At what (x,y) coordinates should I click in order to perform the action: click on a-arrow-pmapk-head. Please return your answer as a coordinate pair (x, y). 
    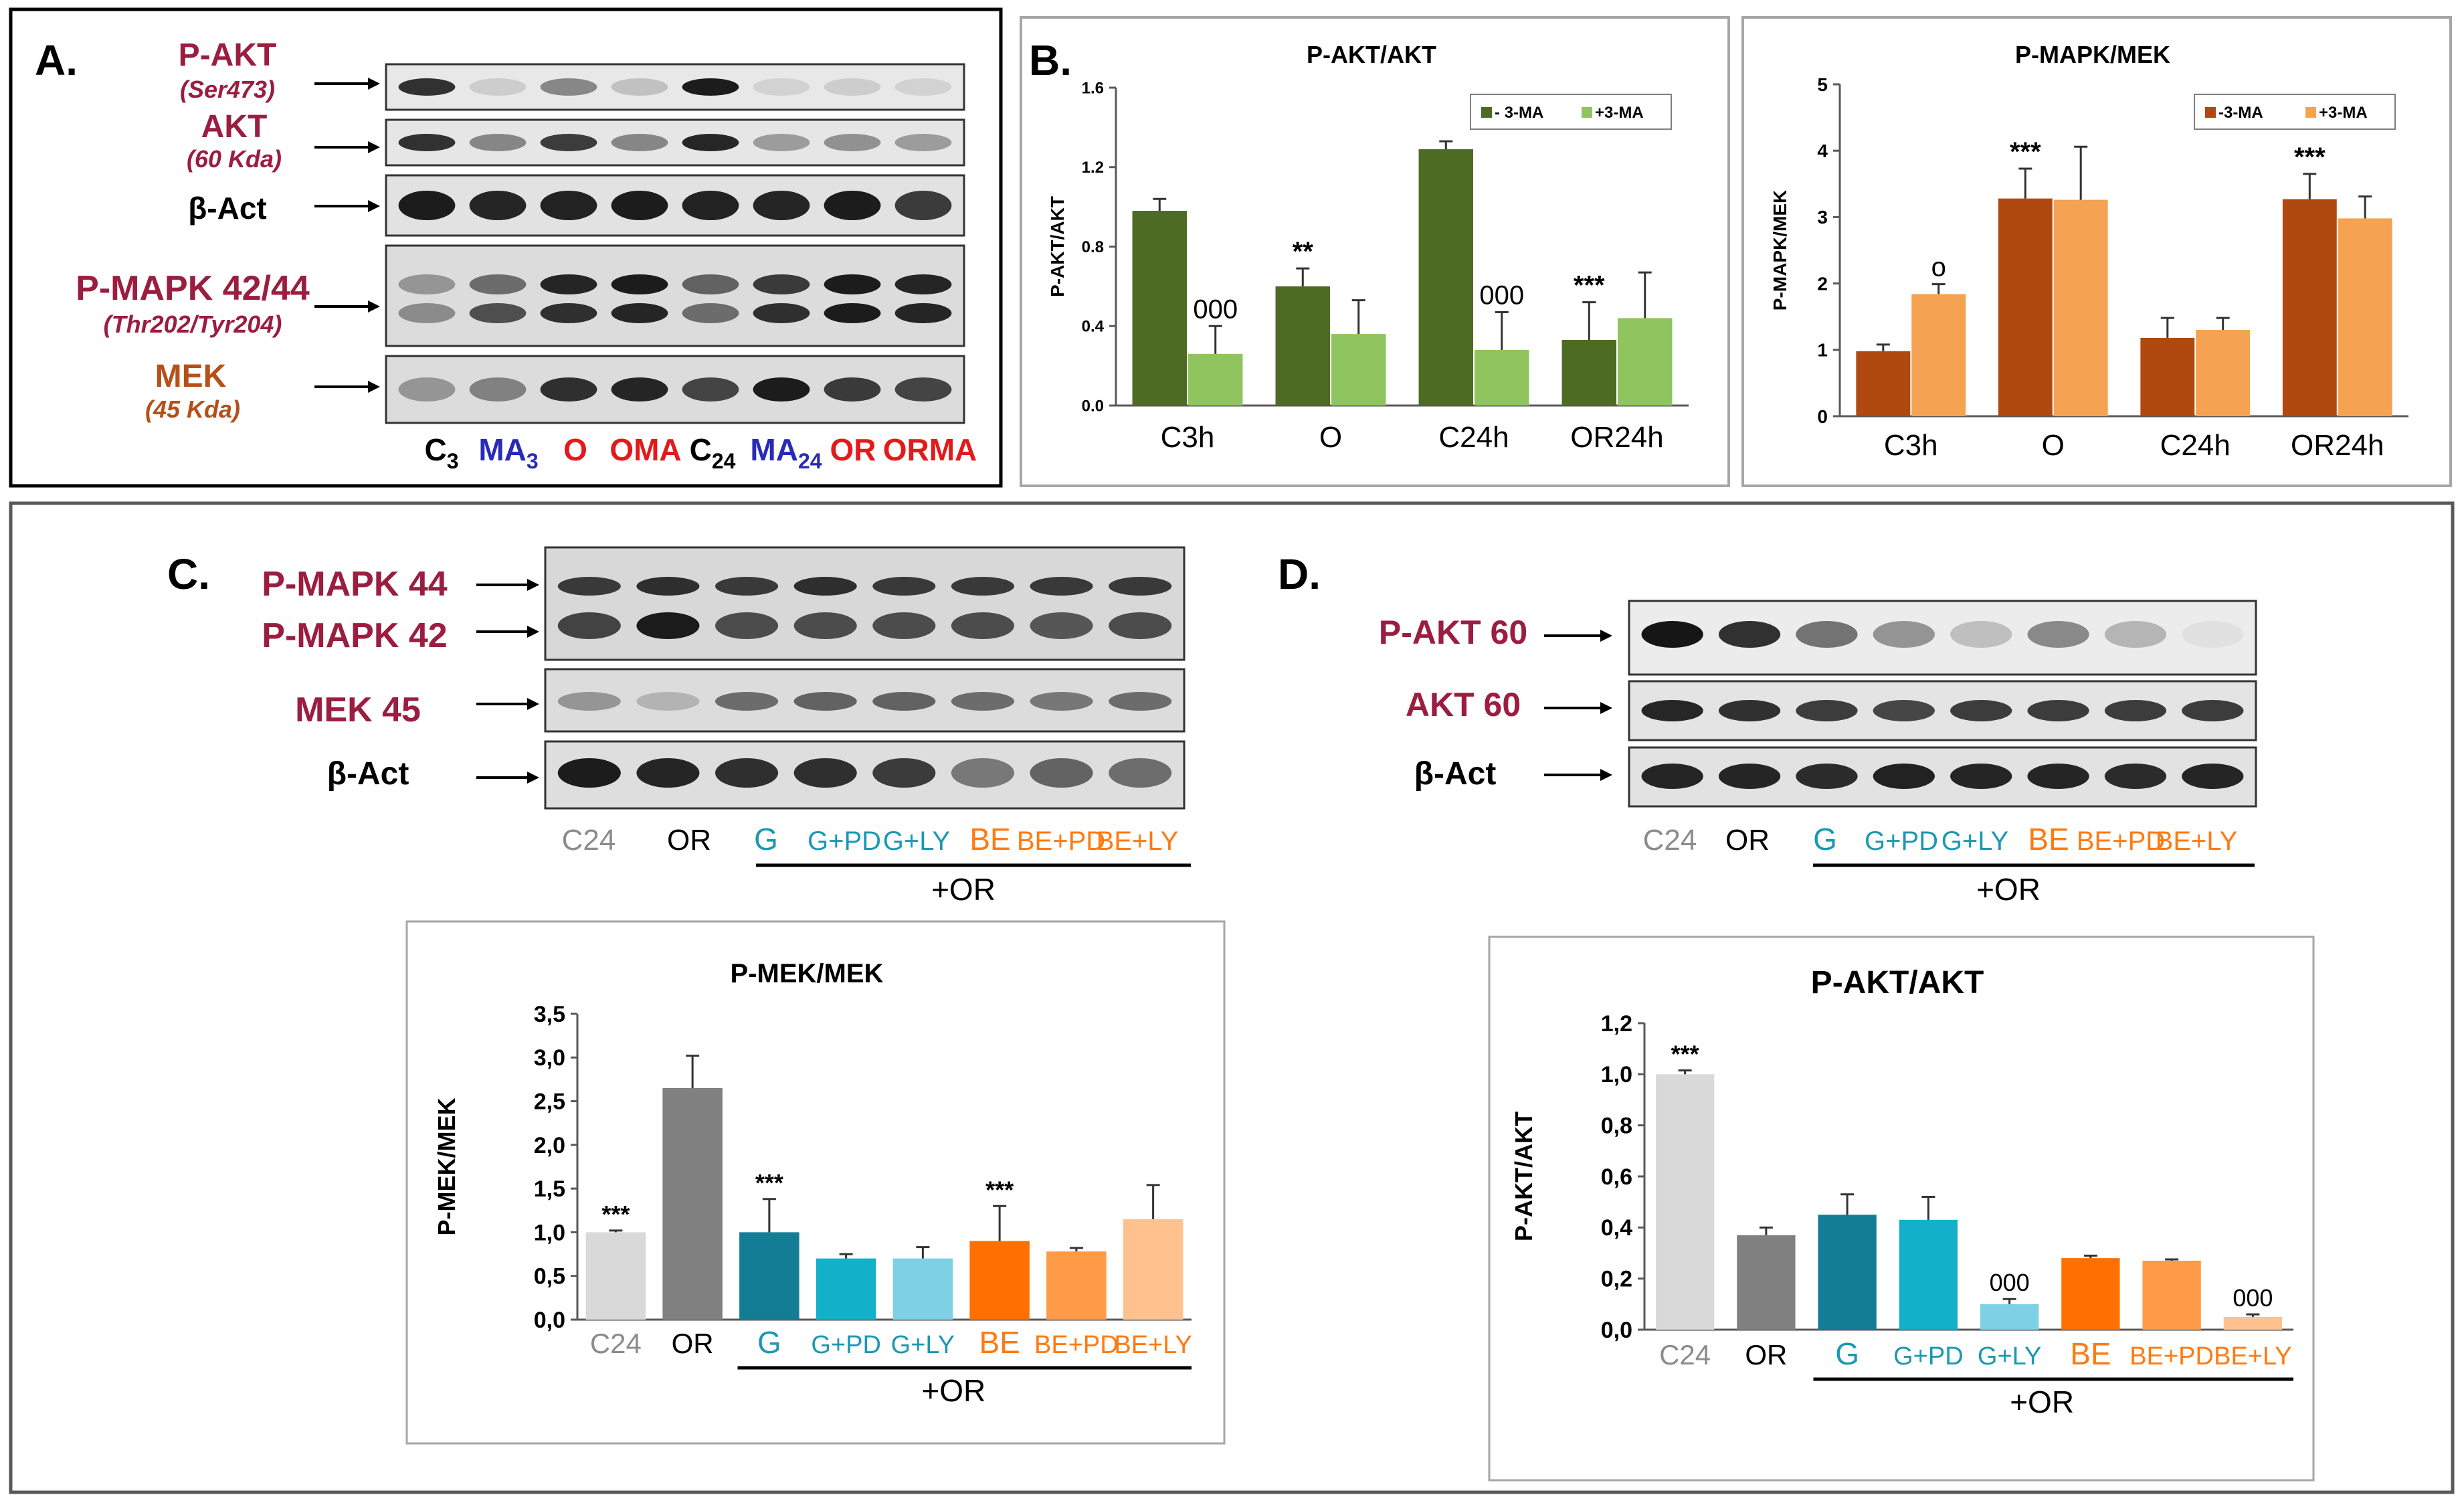
    Looking at the image, I should click on (374, 306).